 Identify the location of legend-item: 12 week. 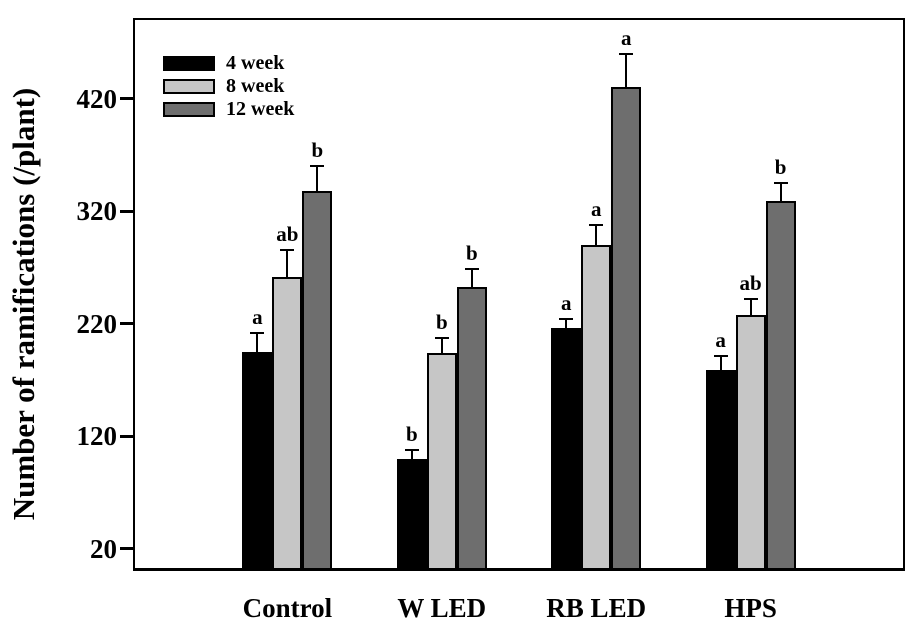
(228, 109).